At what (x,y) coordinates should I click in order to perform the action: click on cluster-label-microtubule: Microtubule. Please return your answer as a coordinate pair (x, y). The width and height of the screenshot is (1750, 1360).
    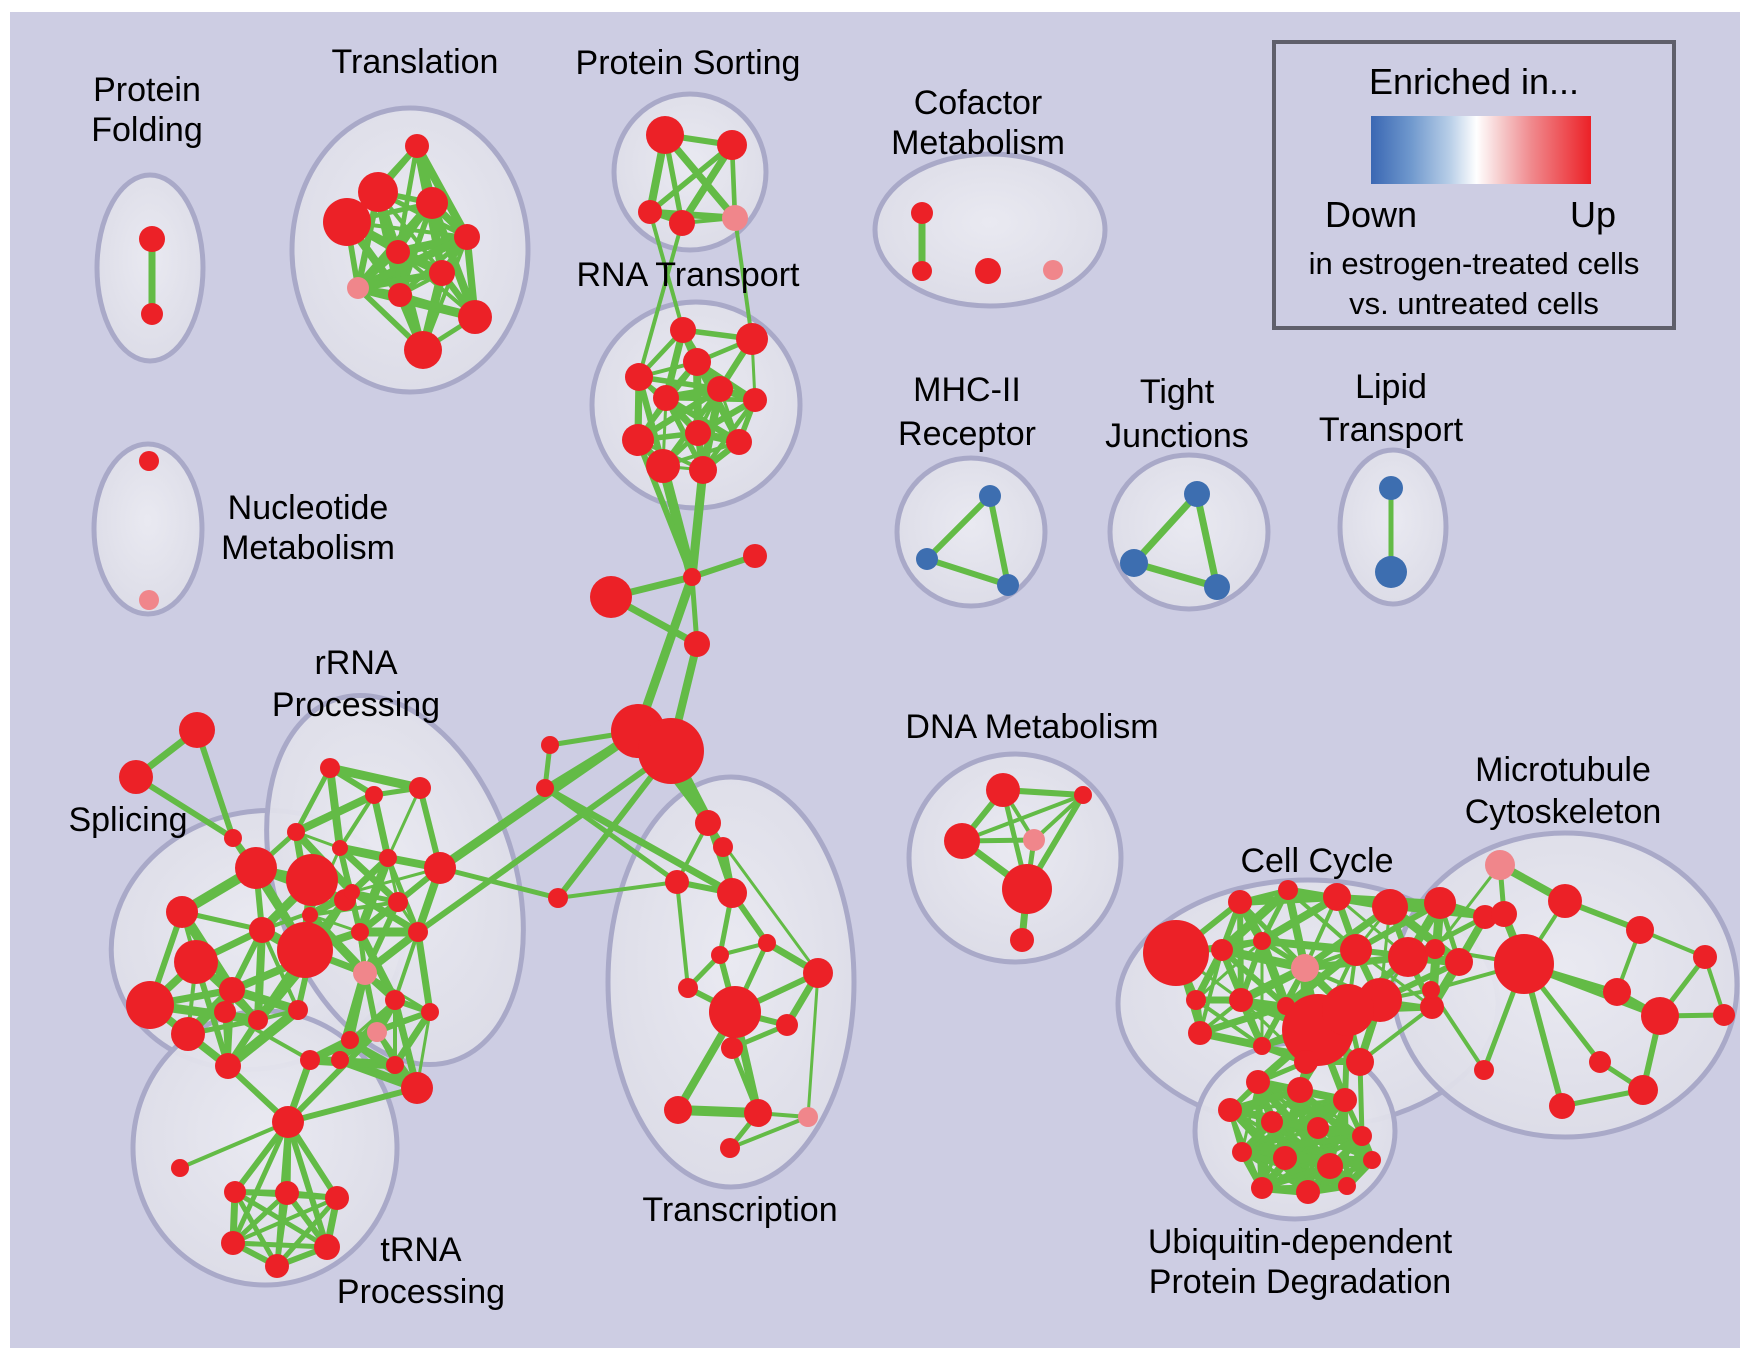
    Looking at the image, I should click on (1563, 770).